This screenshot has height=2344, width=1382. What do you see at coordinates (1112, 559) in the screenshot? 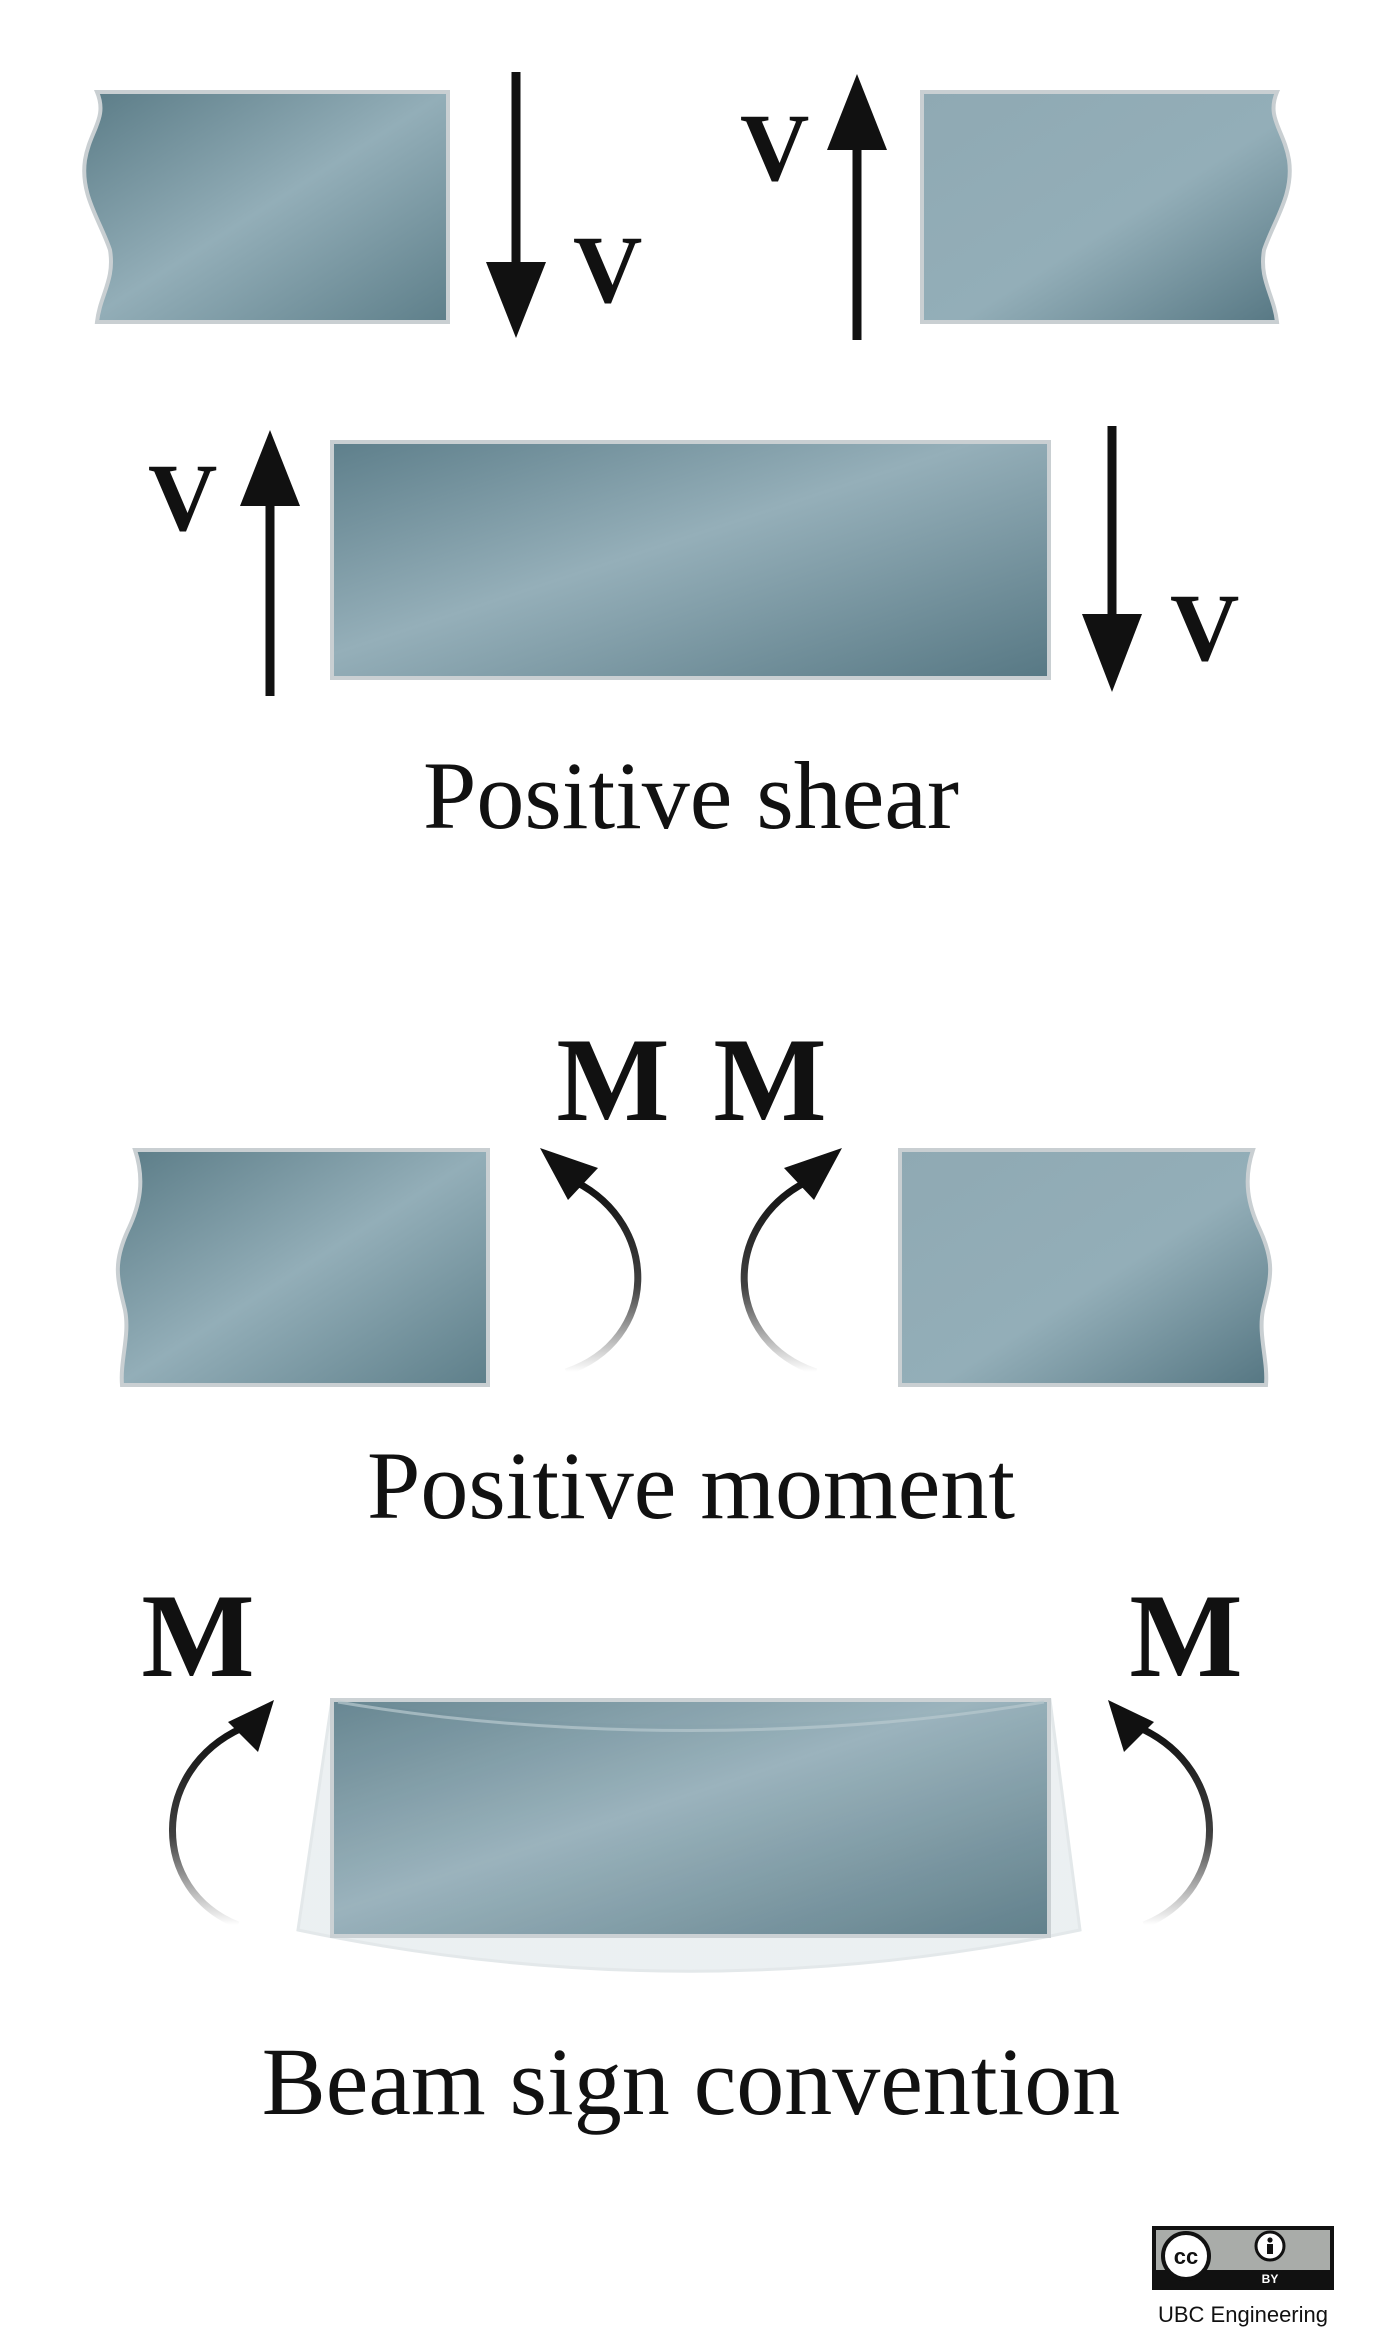
I see `shear-arrow-down-beam-right` at bounding box center [1112, 559].